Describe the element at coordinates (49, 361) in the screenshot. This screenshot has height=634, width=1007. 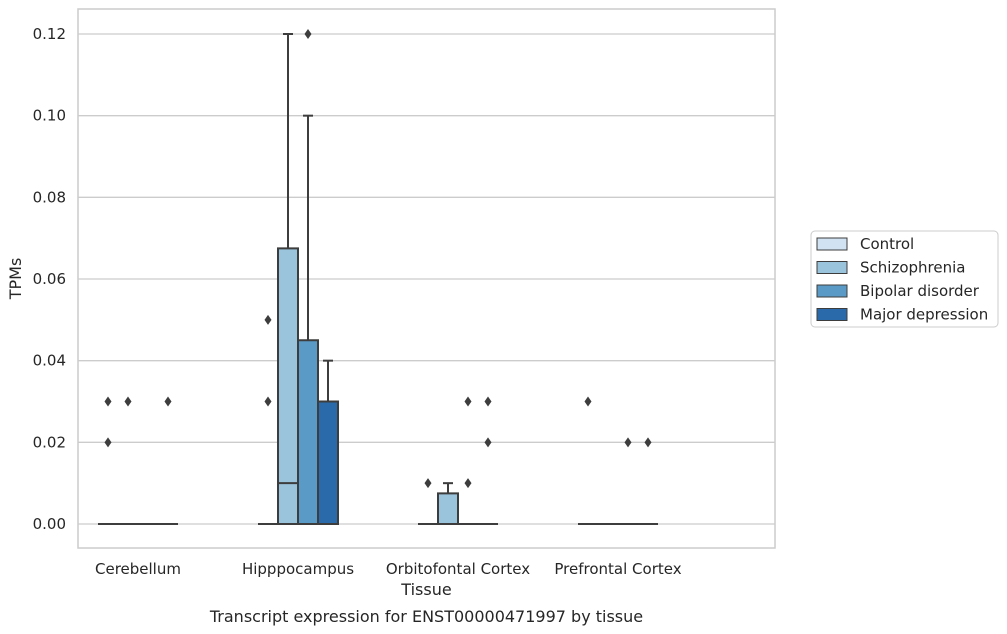
I see `y-tick-label: 0.04` at that location.